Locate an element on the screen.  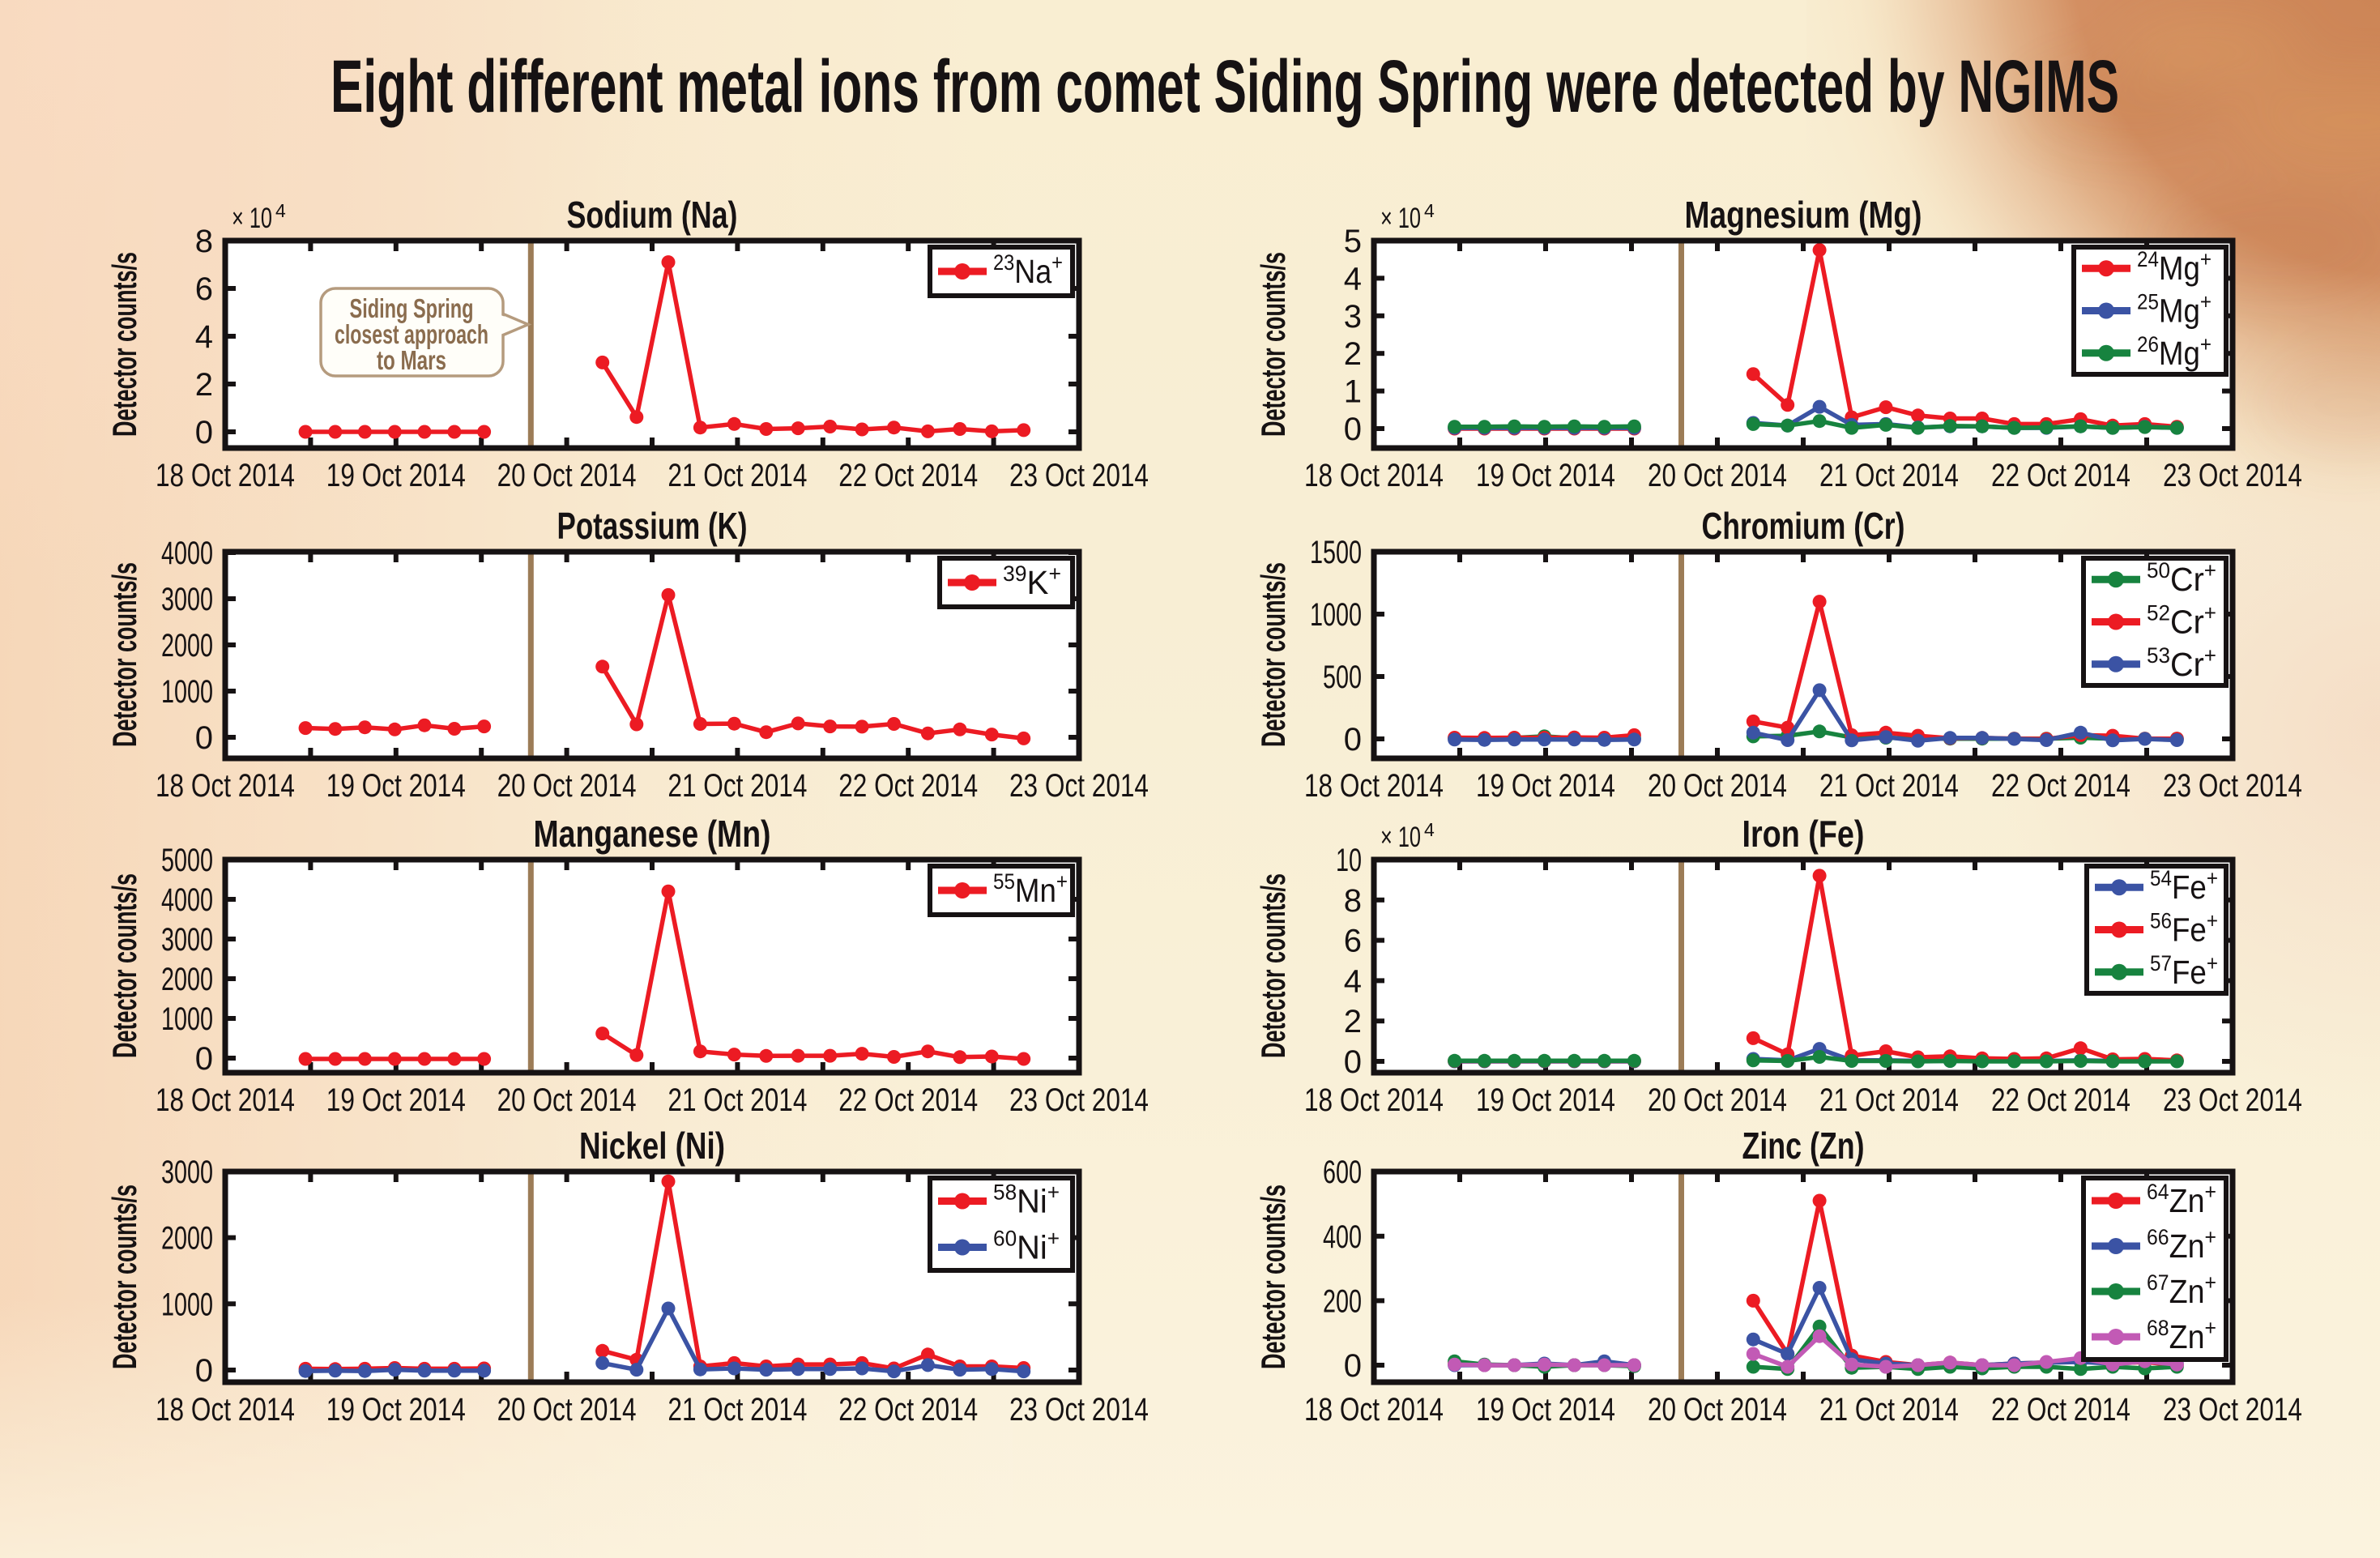
svg-text: 39K+ is located at coordinates (1032, 581).